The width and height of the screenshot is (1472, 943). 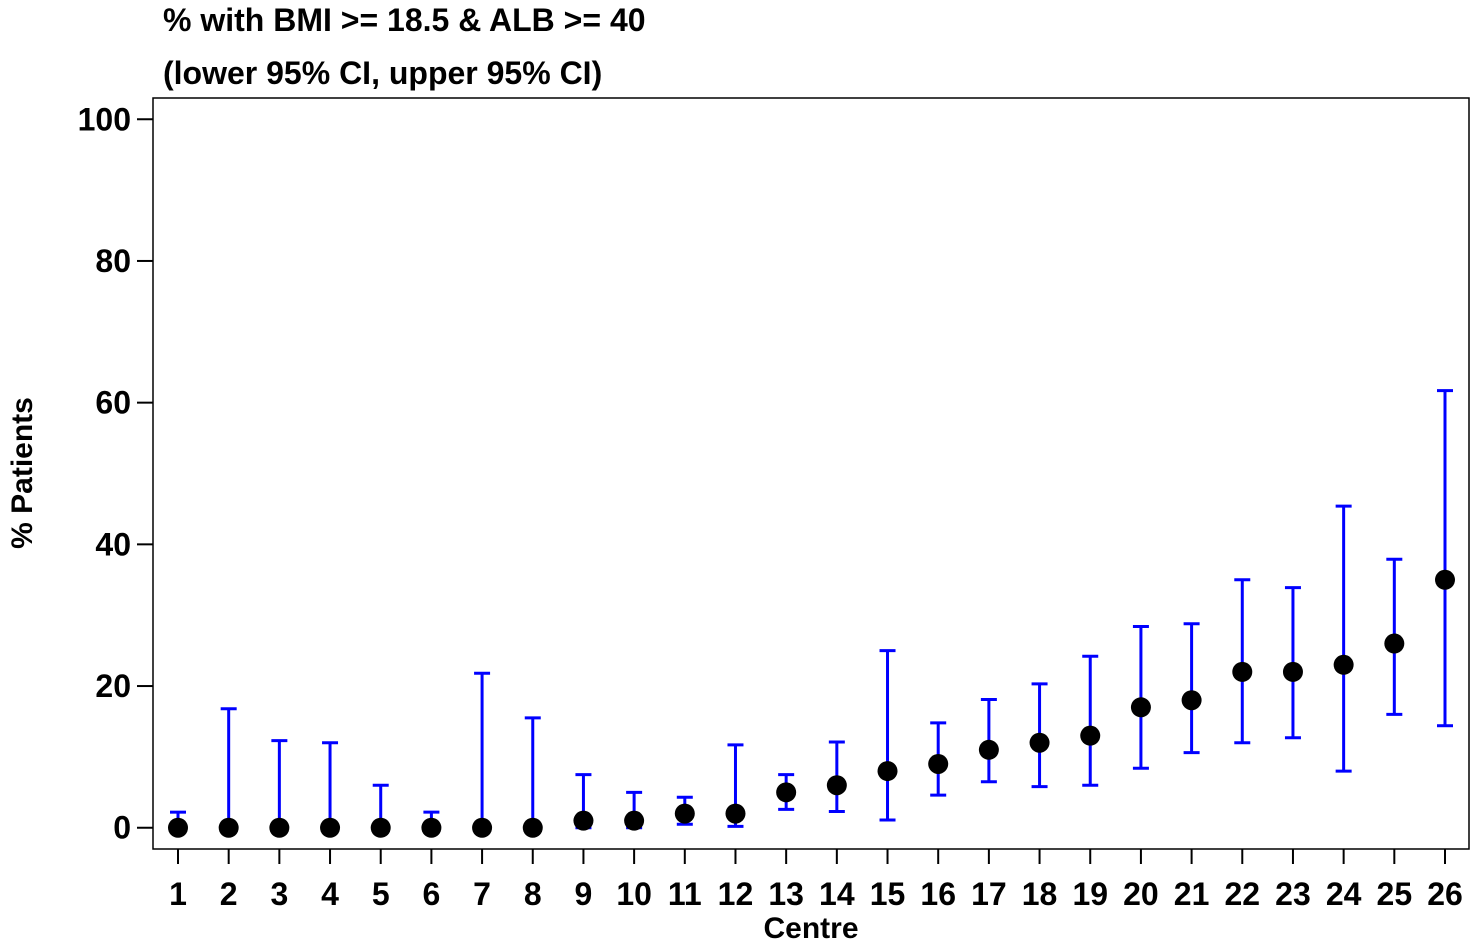 What do you see at coordinates (279, 894) in the screenshot?
I see `x-tick-label: 3` at bounding box center [279, 894].